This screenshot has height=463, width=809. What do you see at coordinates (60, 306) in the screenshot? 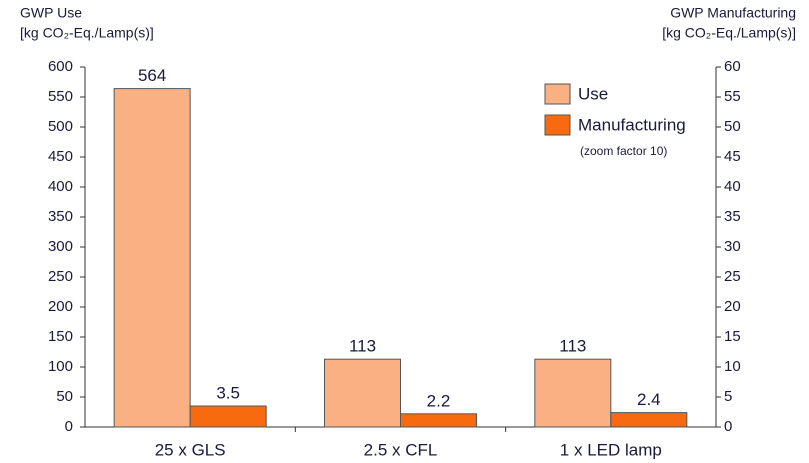
I see `y-tick-label: 200` at bounding box center [60, 306].